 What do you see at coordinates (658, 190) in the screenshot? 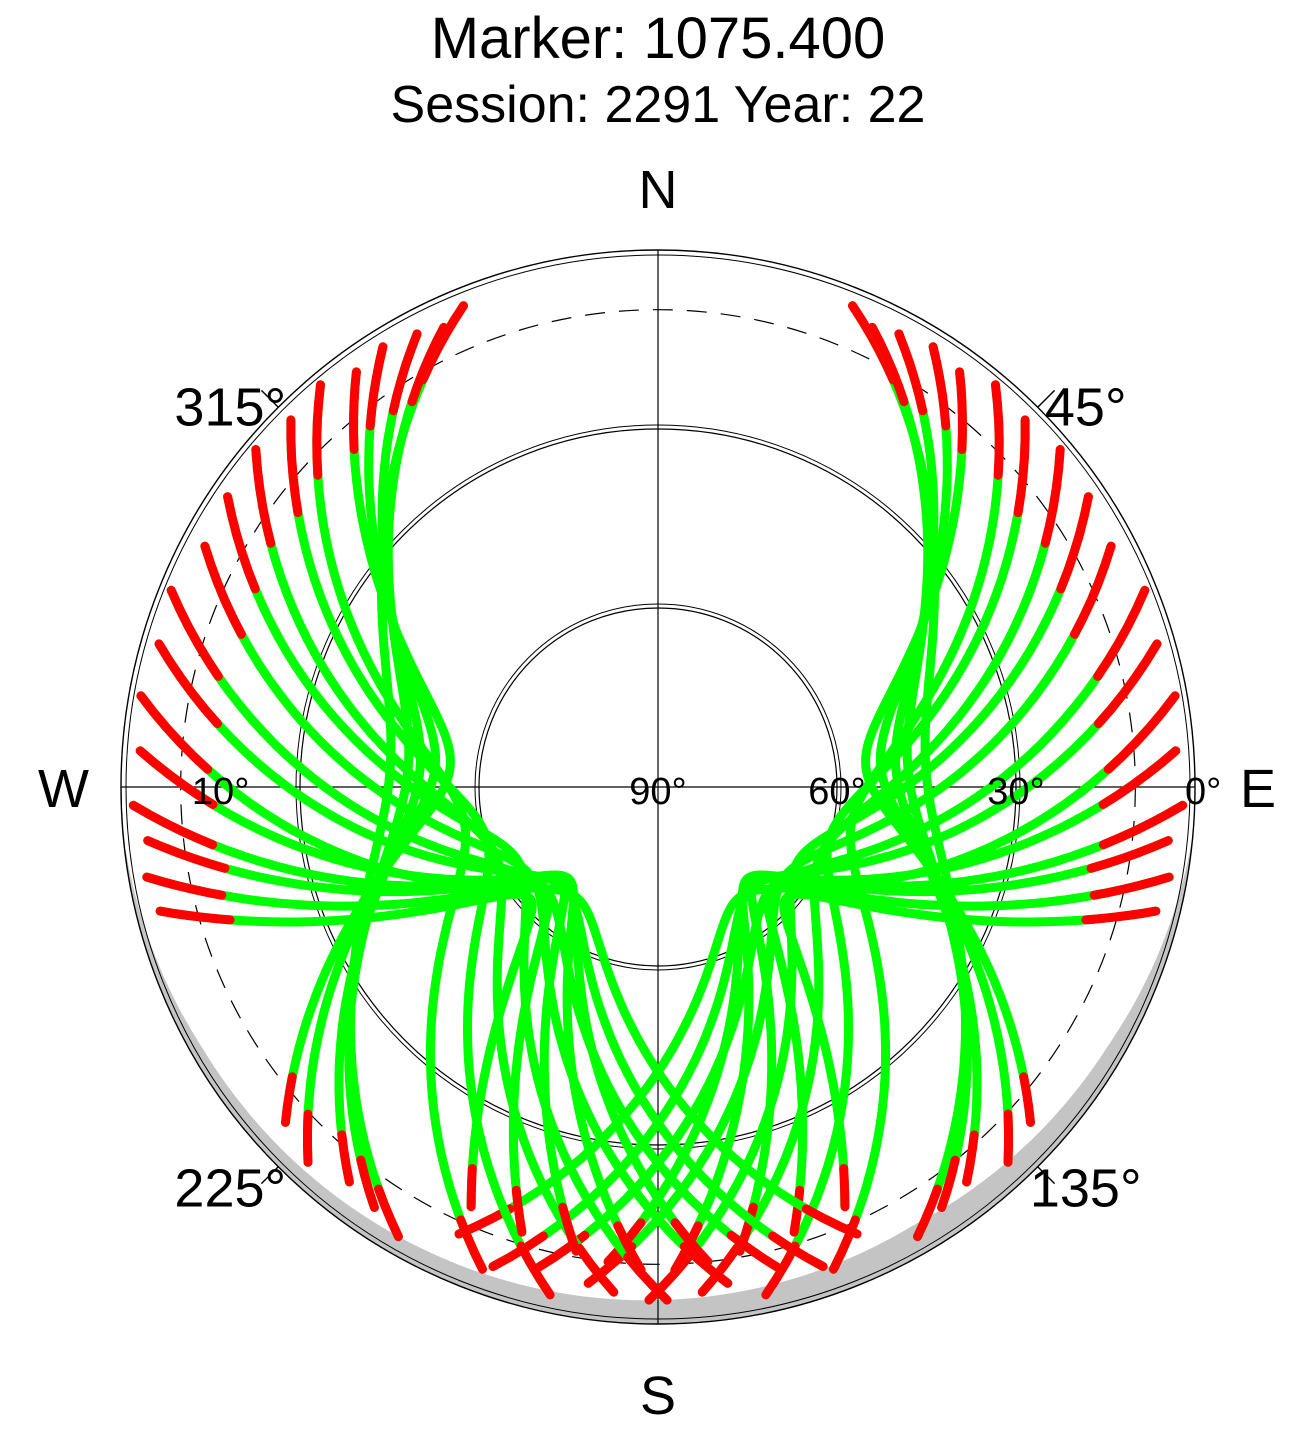
I see `direction-label-north: N` at bounding box center [658, 190].